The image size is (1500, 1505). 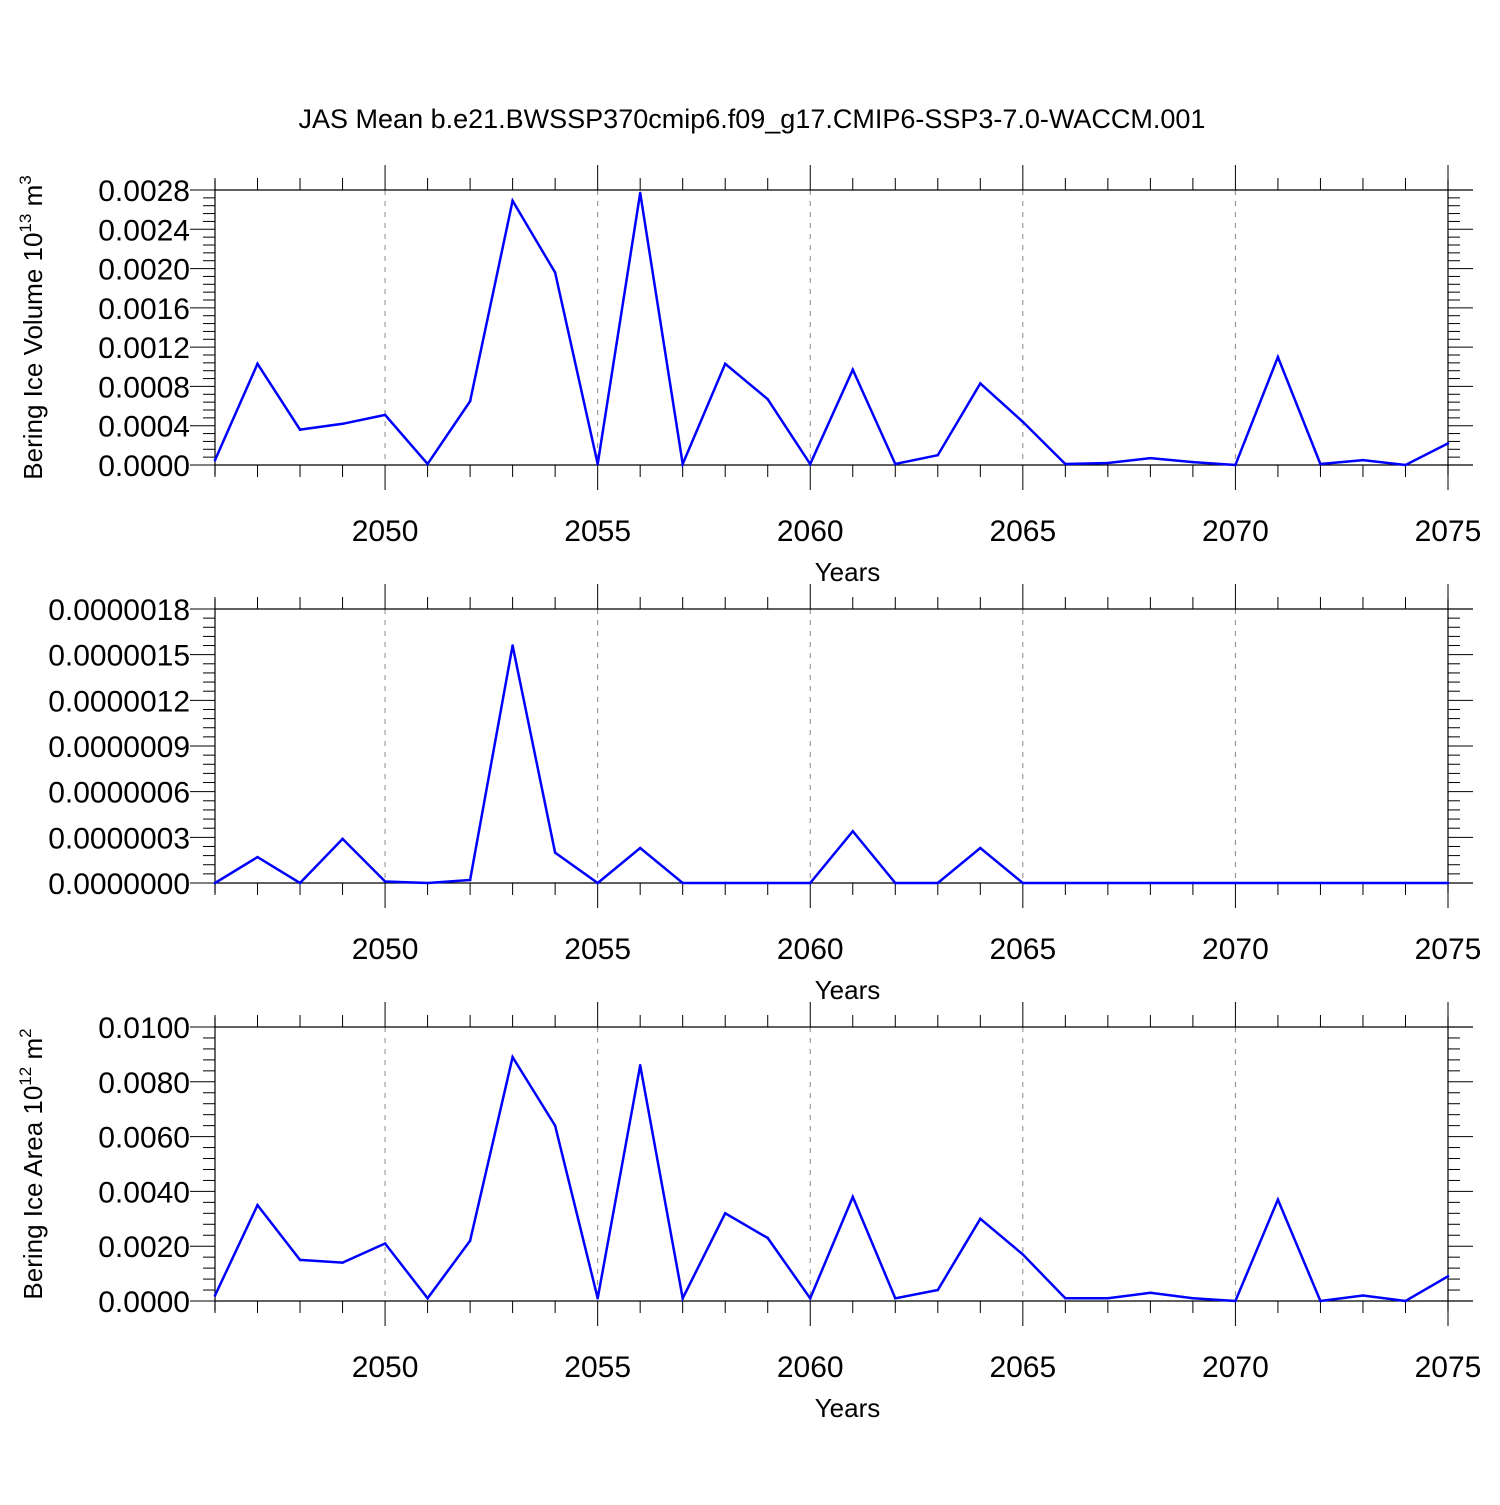 What do you see at coordinates (32, 1163) in the screenshot?
I see `y-axis-label: Bering Ice Area 1012 m2` at bounding box center [32, 1163].